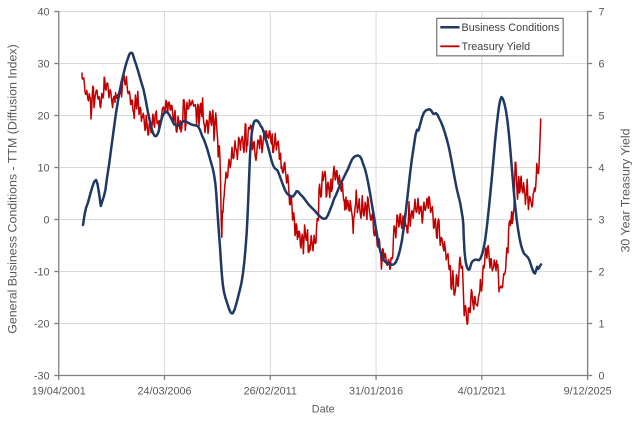 The width and height of the screenshot is (640, 423). Describe the element at coordinates (43, 116) in the screenshot. I see `svg-text: 20` at that location.